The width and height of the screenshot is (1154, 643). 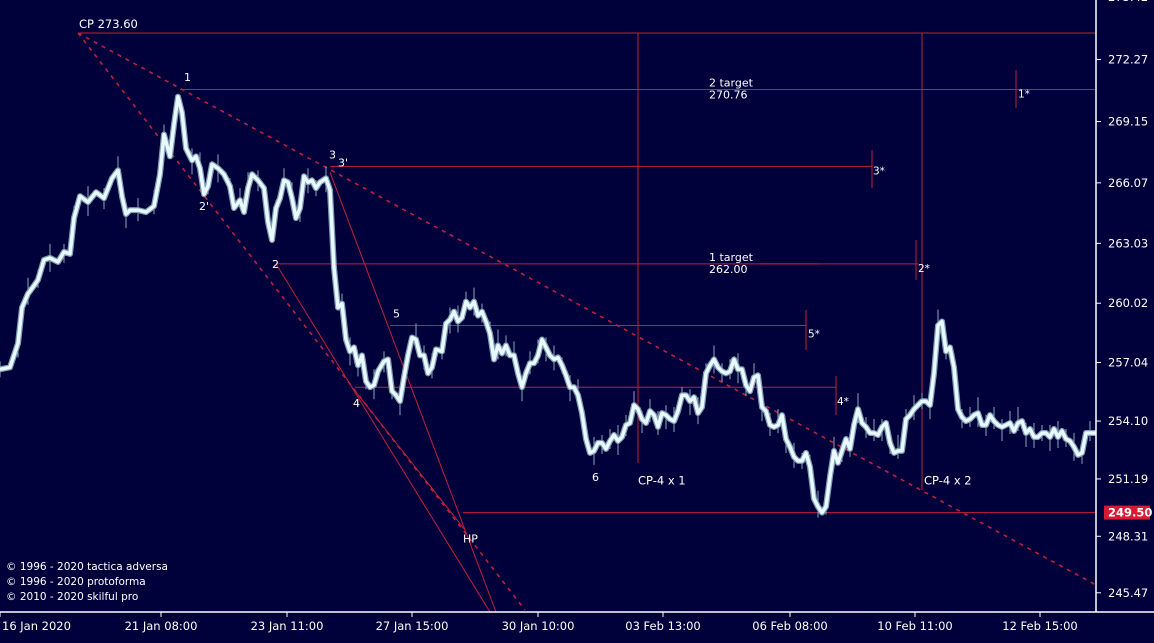 I want to click on cp-projection-label: CP-4 x 1, so click(x=662, y=481).